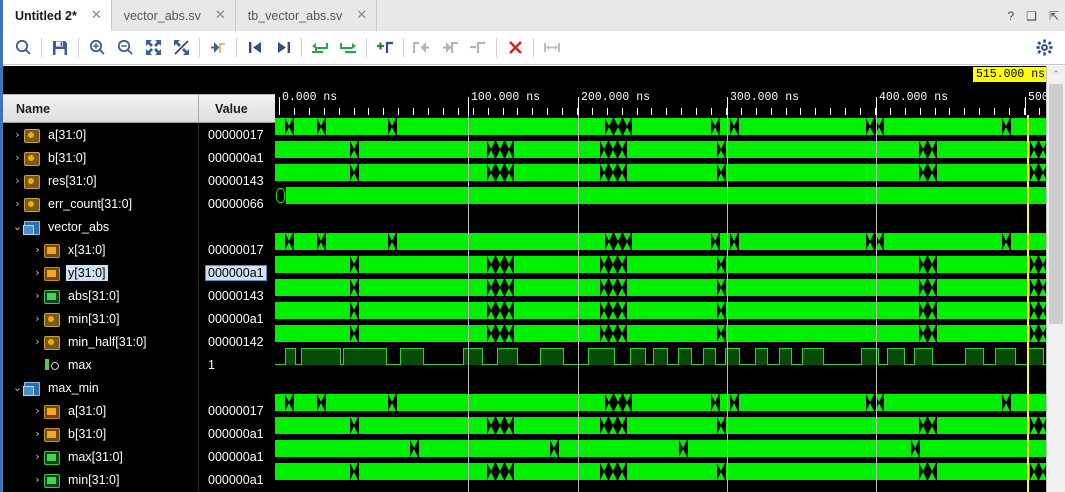  Describe the element at coordinates (237, 364) in the screenshot. I see `tree-row-value: 1` at that location.